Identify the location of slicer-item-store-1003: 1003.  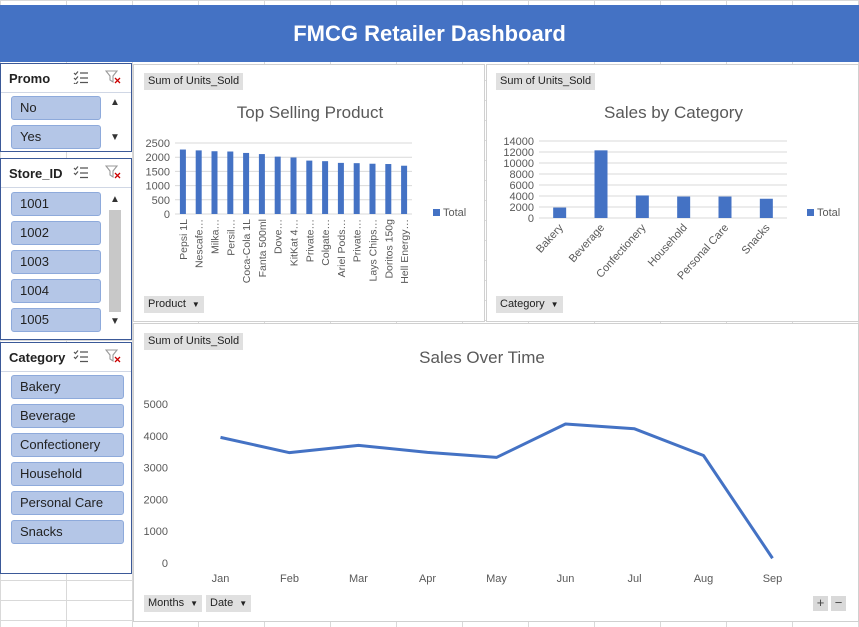
(56, 262).